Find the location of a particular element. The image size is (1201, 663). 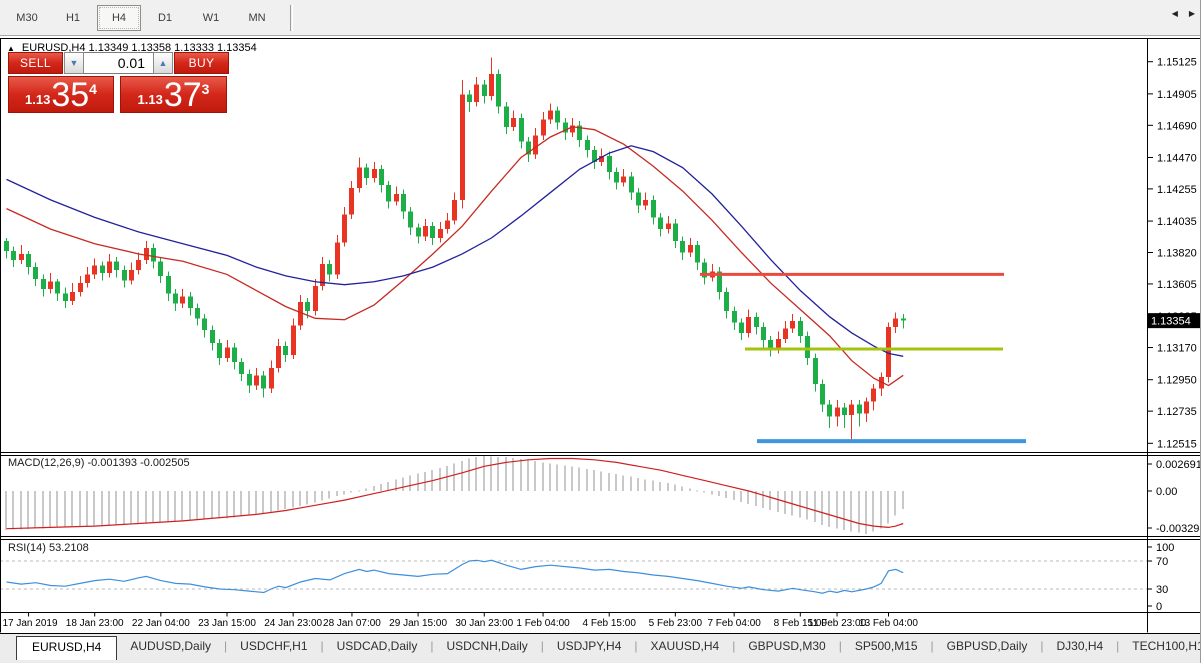

timeframe-button-W1: W1 is located at coordinates (211, 17).